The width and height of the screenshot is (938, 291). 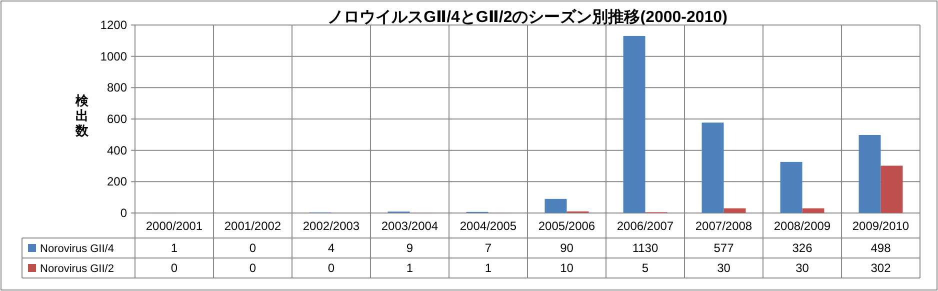 I want to click on y-tick-label: 200, so click(x=117, y=181).